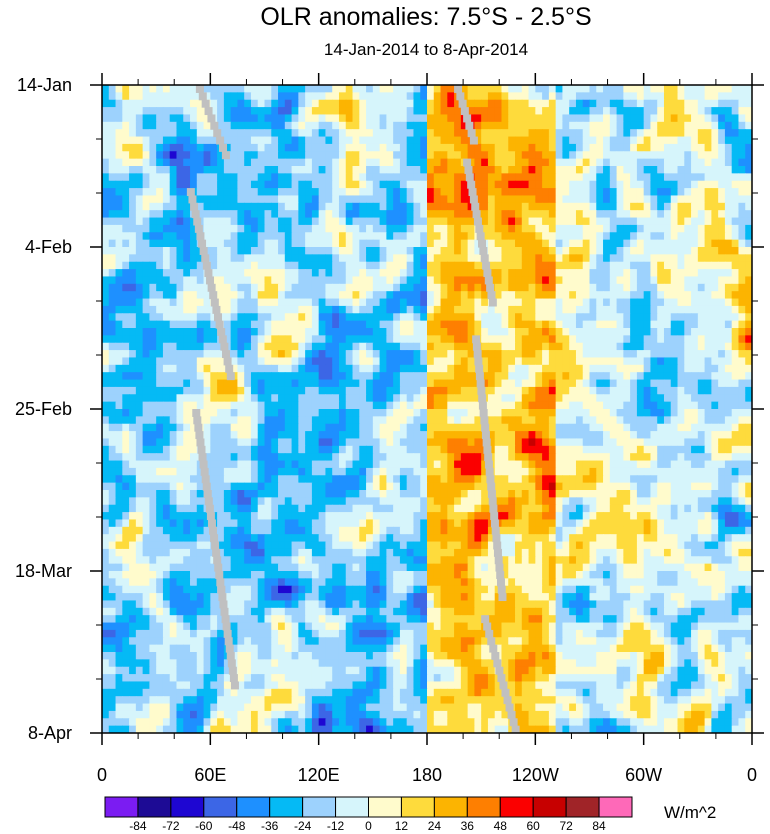 Image resolution: width=770 pixels, height=834 pixels. Describe the element at coordinates (690, 812) in the screenshot. I see `colorbar-units: W/m^2` at that location.